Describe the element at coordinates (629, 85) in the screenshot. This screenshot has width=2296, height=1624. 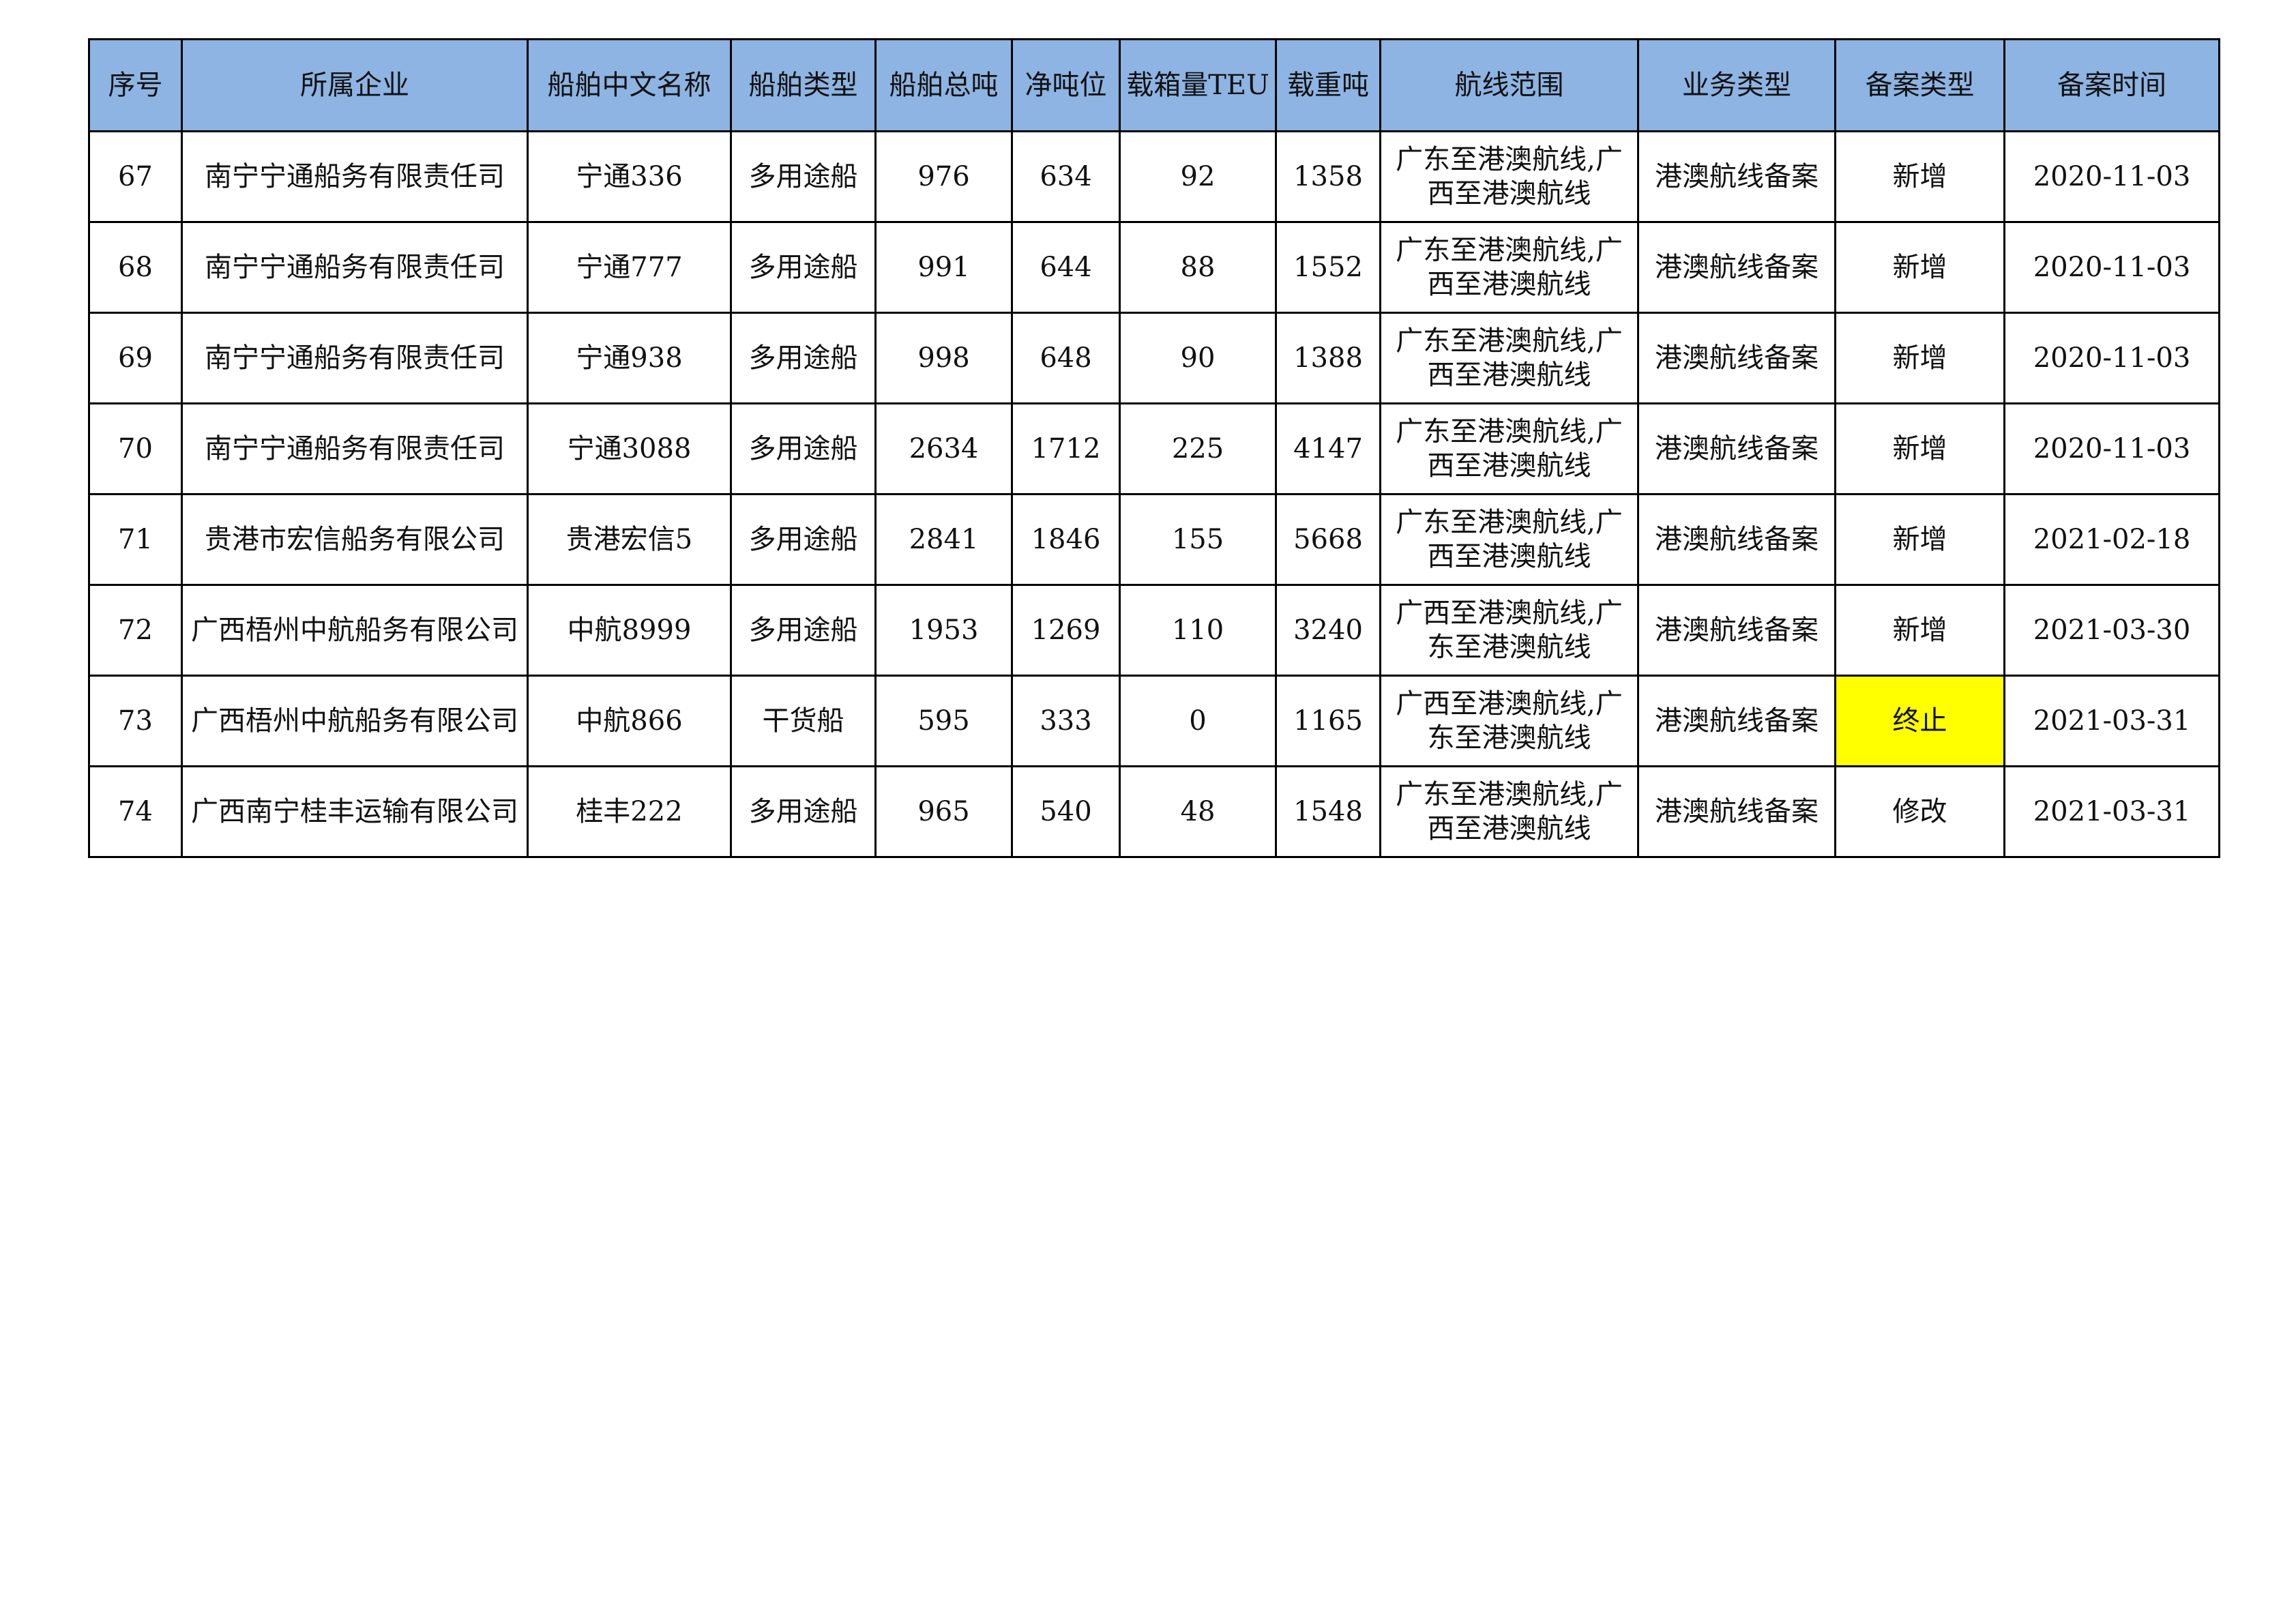
I see `header-ship-name: 船舶中文名称` at that location.